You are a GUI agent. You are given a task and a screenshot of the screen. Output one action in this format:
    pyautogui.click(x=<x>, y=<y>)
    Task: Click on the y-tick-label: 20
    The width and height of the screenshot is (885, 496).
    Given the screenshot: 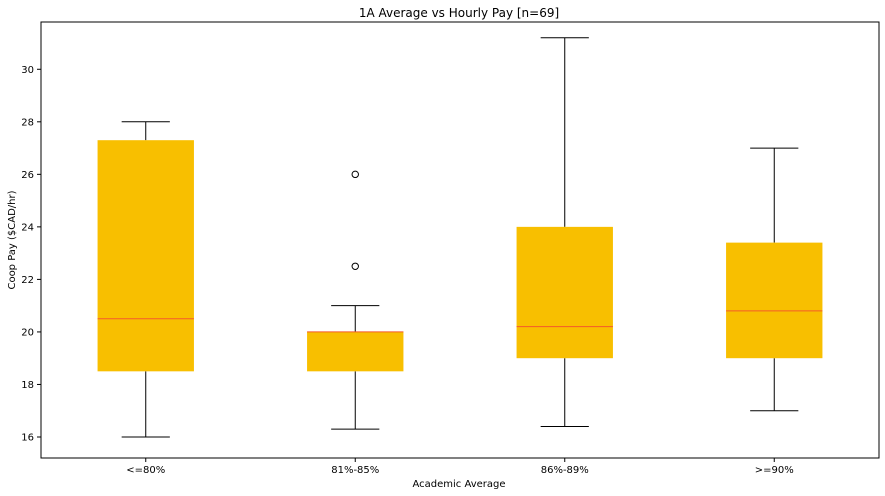 What is the action you would take?
    pyautogui.click(x=27, y=332)
    